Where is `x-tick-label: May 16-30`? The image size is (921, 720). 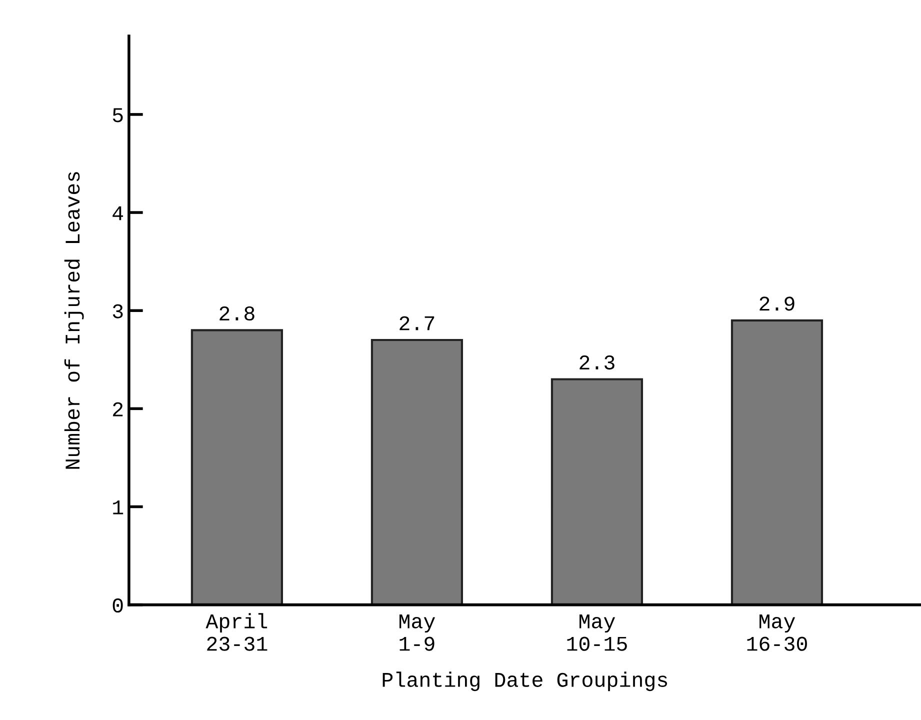
x-tick-label: May 16-30 is located at coordinates (777, 632).